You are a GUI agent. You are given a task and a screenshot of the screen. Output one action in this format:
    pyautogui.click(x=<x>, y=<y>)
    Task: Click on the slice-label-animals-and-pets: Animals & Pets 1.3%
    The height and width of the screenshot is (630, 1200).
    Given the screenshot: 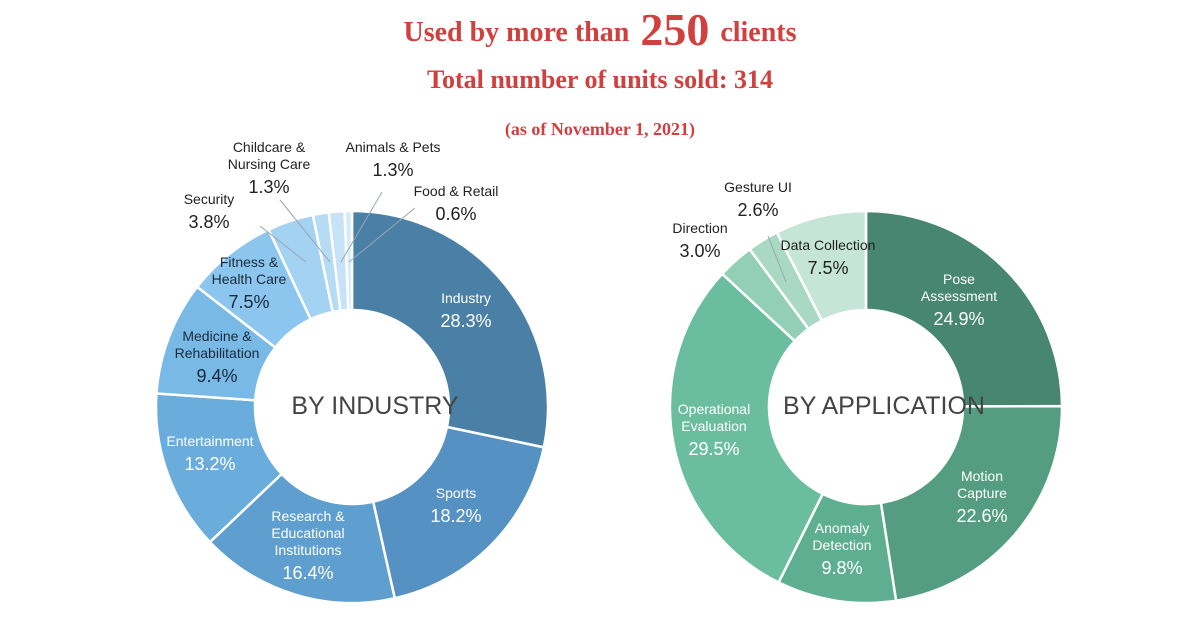 What is the action you would take?
    pyautogui.click(x=393, y=159)
    